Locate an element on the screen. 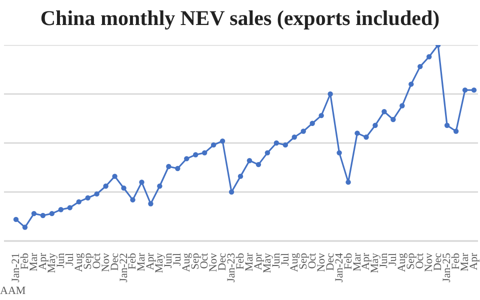  chart-title: China monthly NEV sales (exports included) is located at coordinates (240, 18).